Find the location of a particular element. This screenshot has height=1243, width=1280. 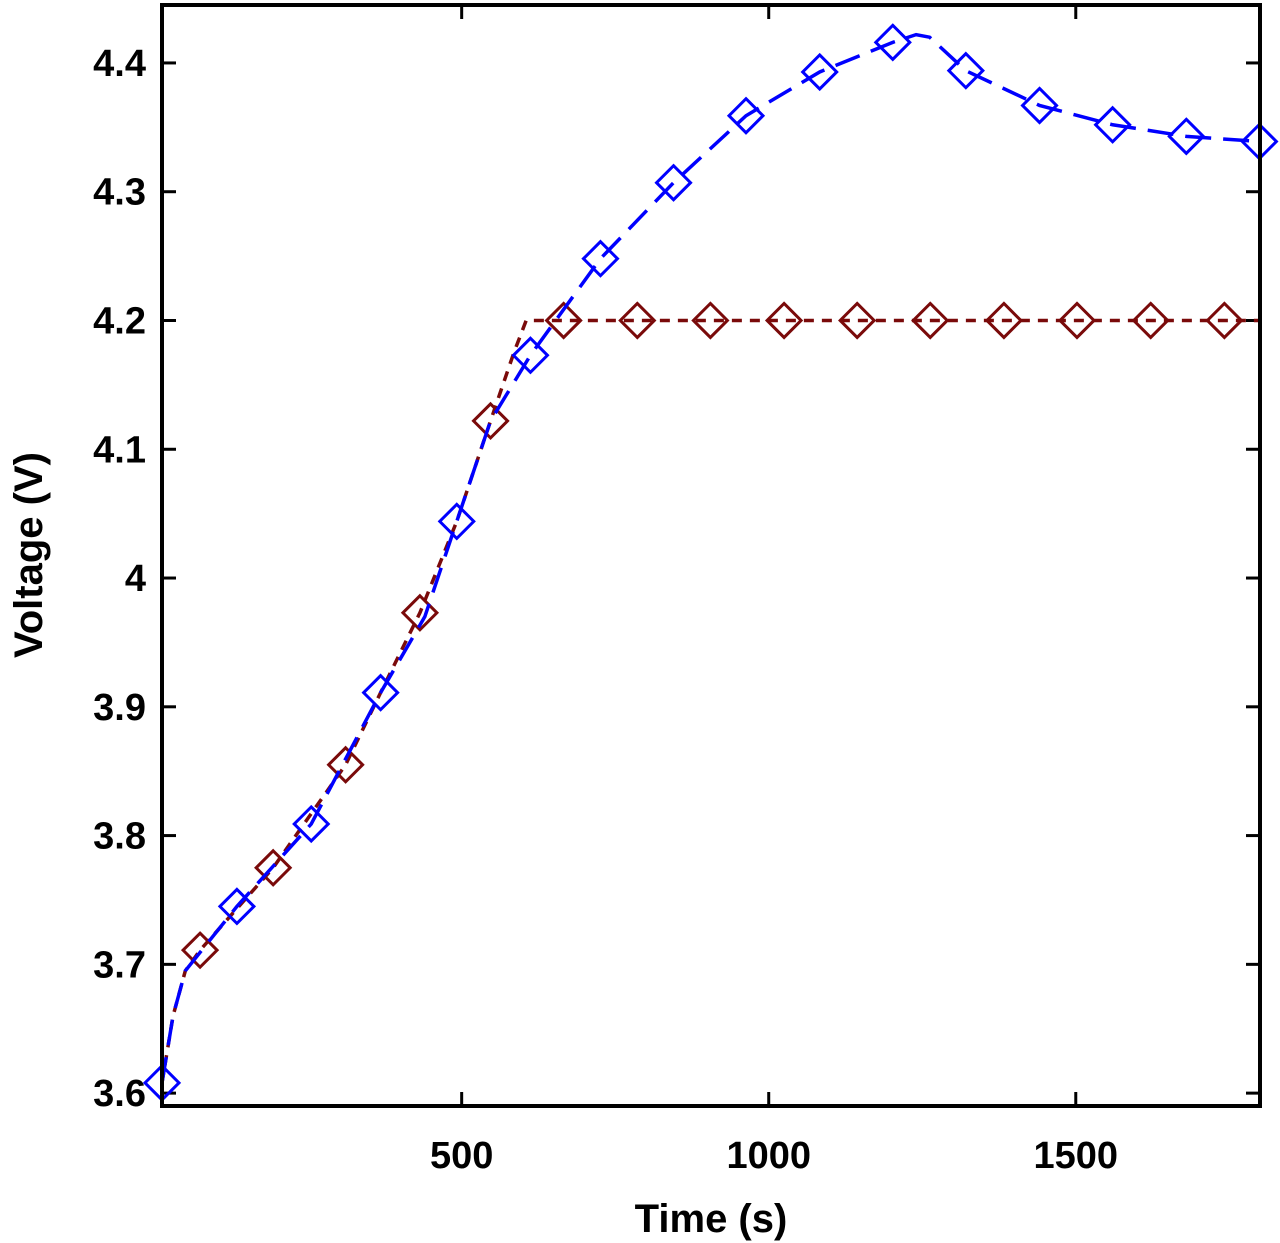

y-tick-label: 4.4 is located at coordinates (119, 64).